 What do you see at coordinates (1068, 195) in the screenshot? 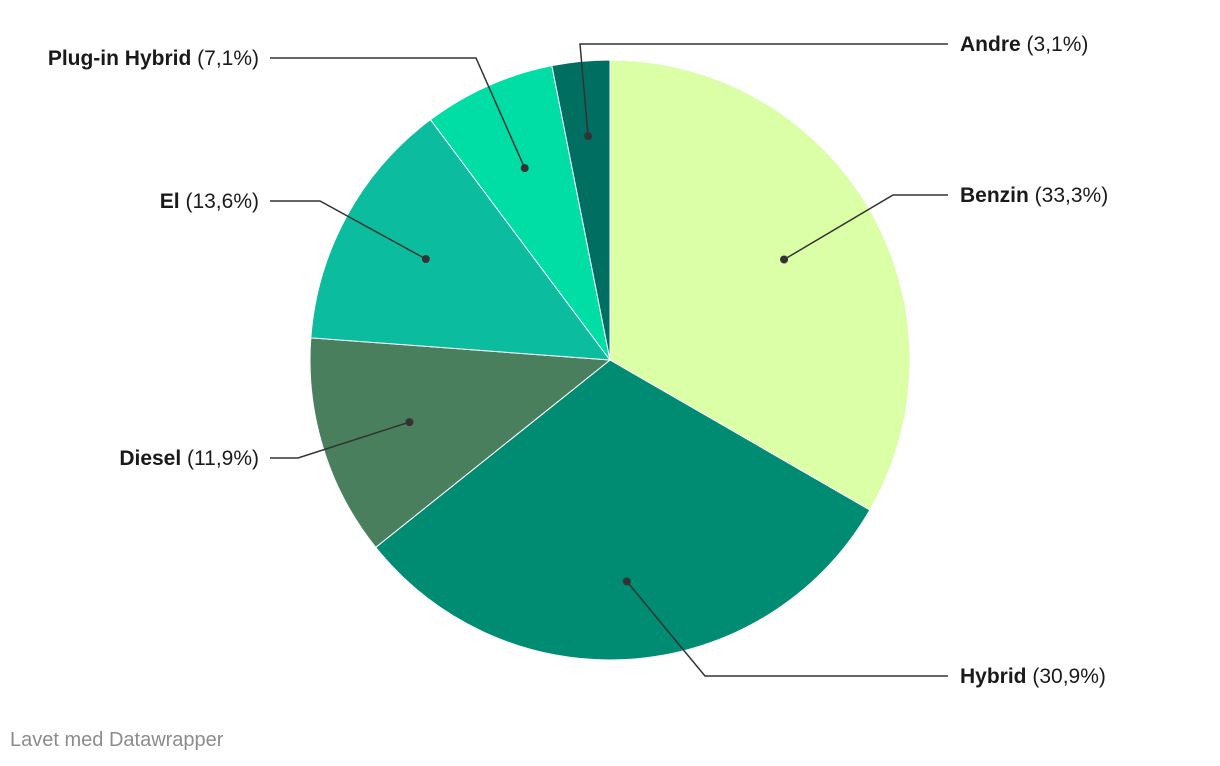
I see `slice-label-value: (33,3%)` at bounding box center [1068, 195].